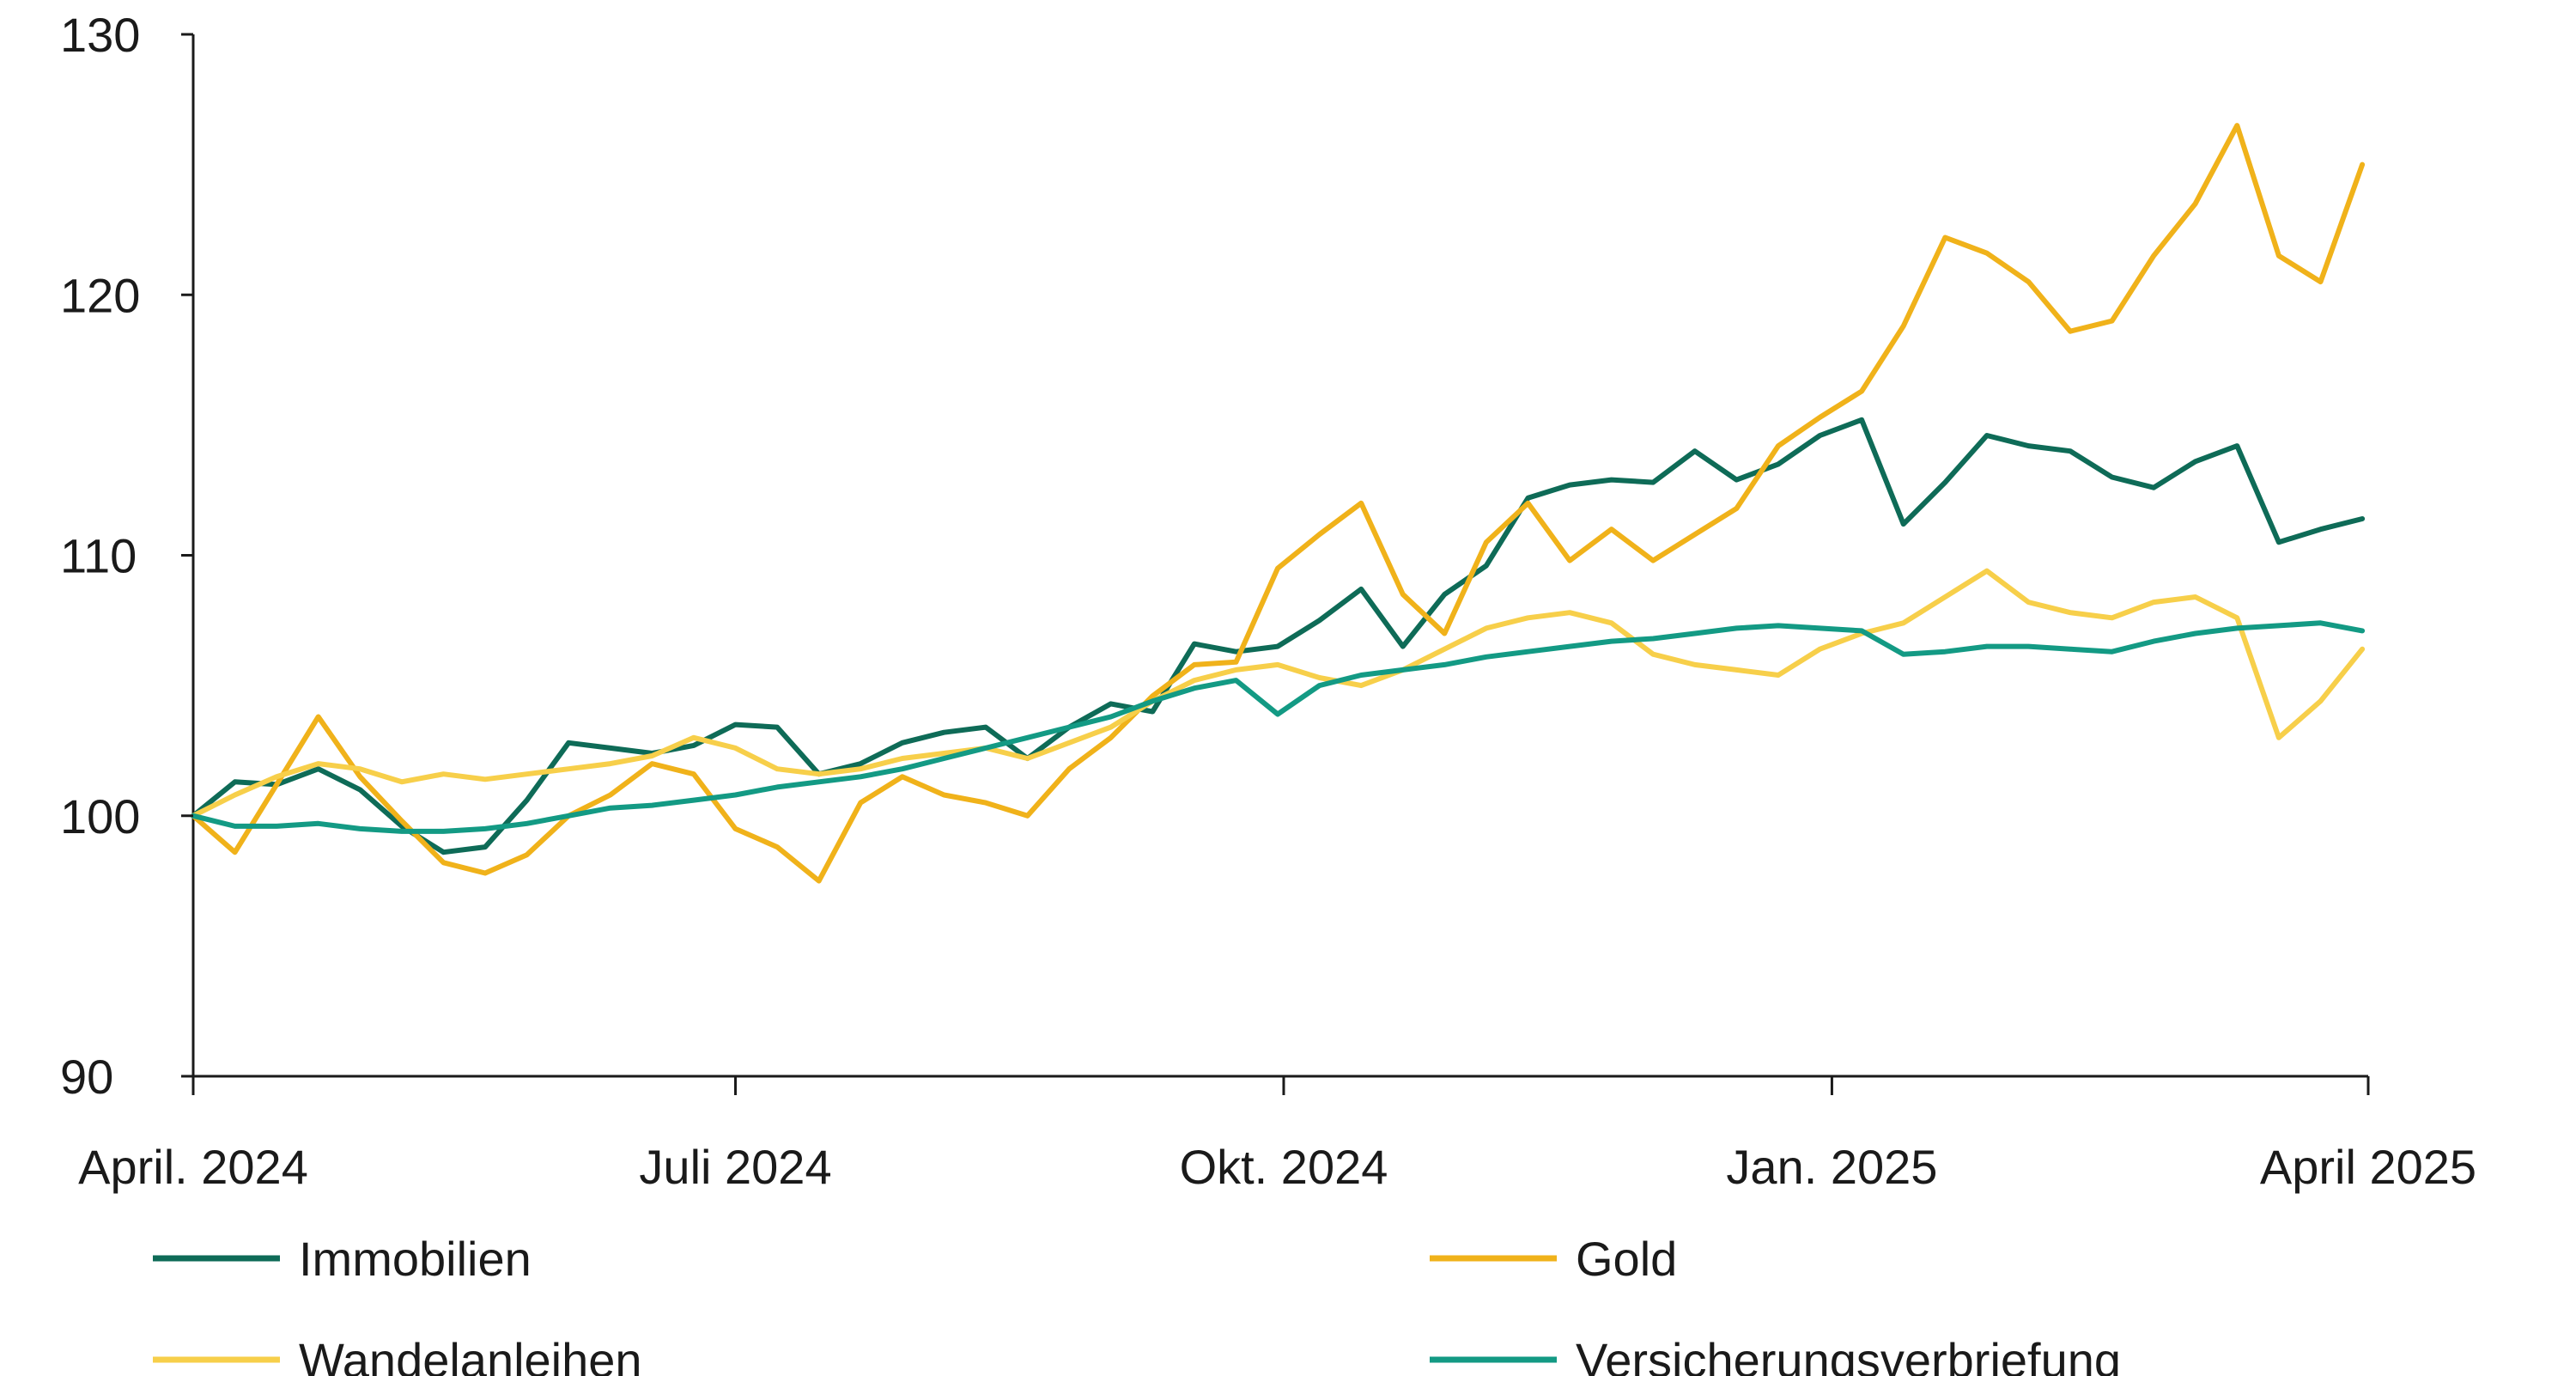  I want to click on y-tick-label: 100, so click(100, 816).